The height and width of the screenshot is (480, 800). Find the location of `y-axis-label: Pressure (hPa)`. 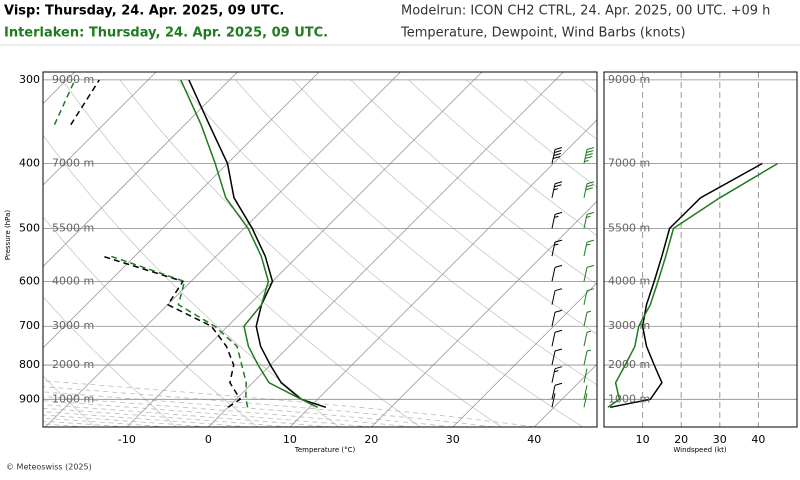

y-axis-label: Pressure (hPa) is located at coordinates (8, 235).